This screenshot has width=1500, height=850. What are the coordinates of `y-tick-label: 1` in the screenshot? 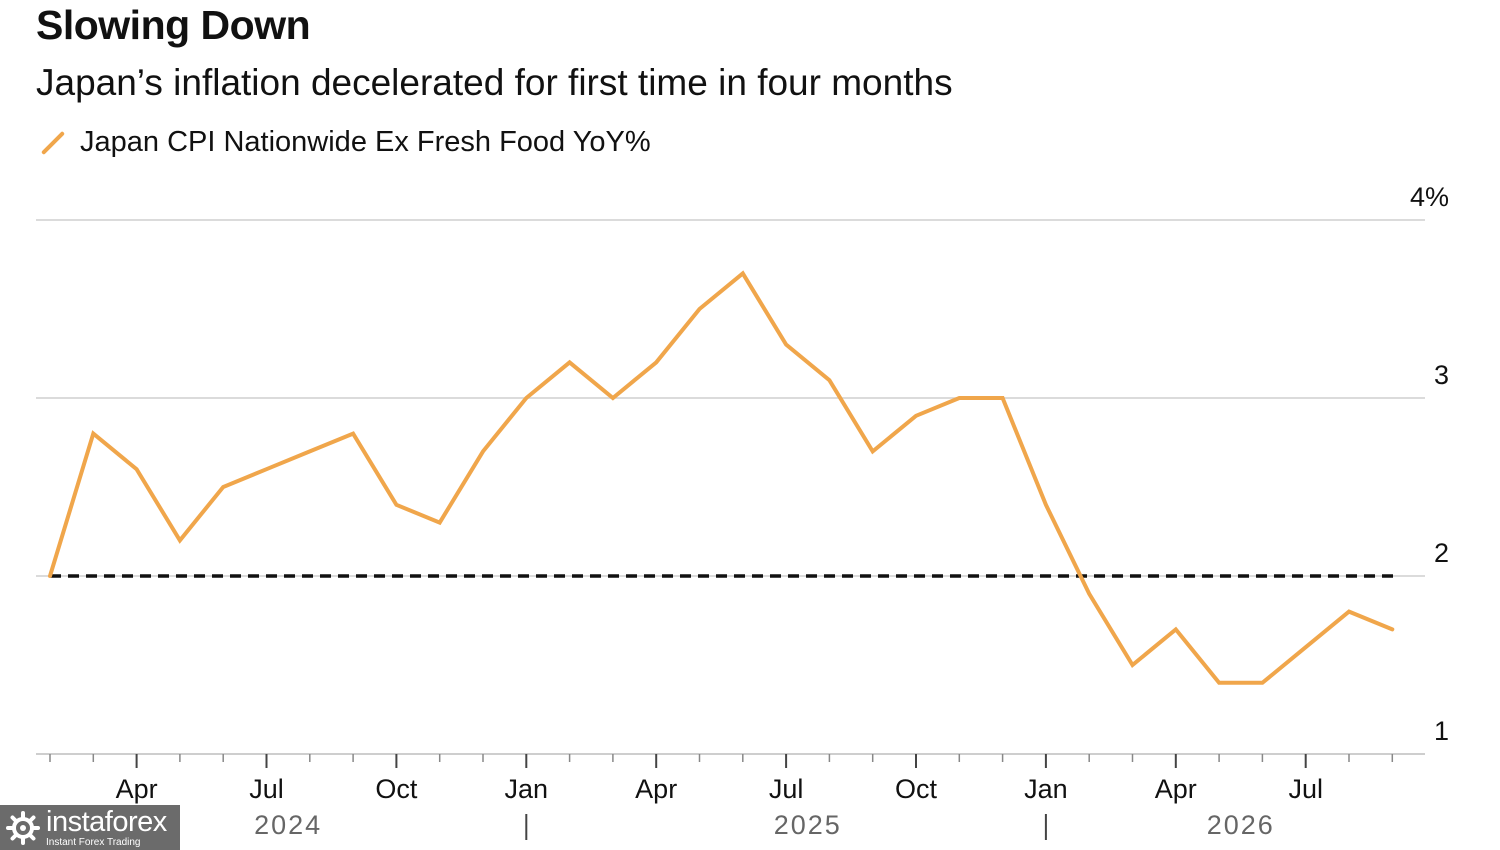 It's located at (1441, 731).